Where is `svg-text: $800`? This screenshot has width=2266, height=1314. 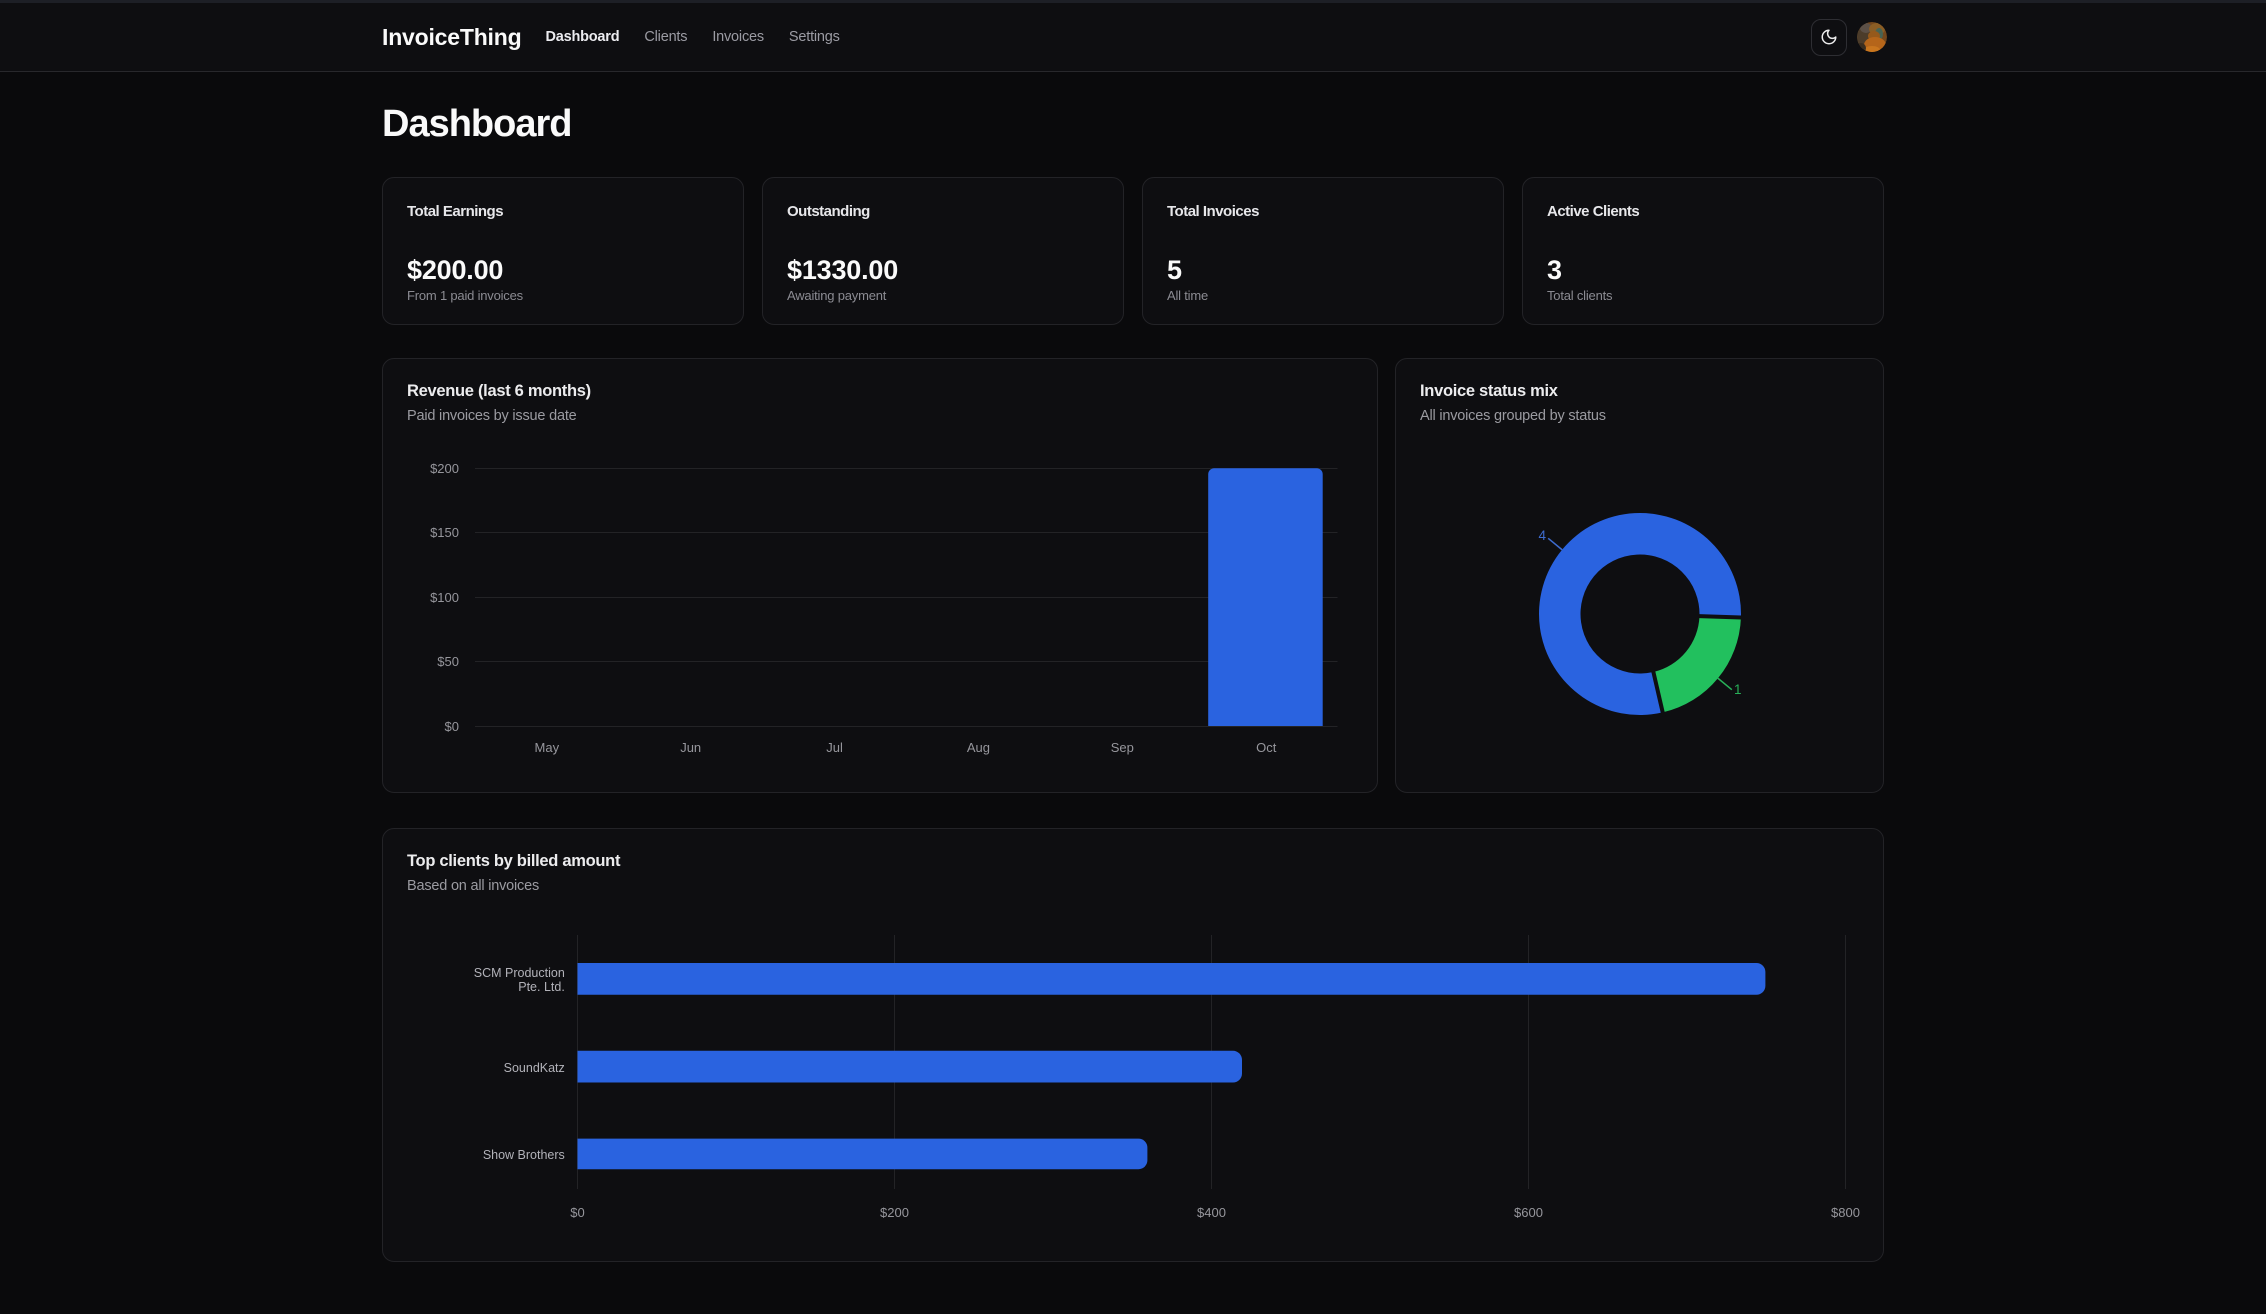 svg-text: $800 is located at coordinates (1845, 1212).